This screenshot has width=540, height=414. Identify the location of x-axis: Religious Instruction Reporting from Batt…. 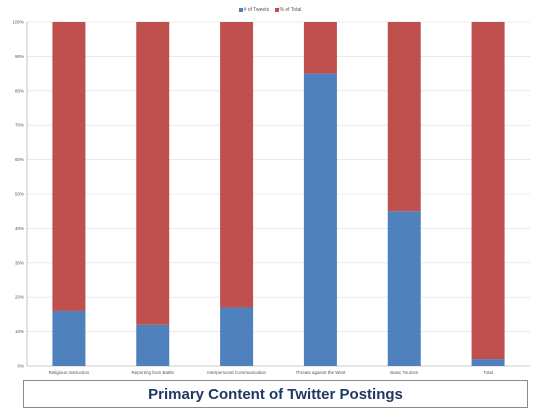
(271, 372).